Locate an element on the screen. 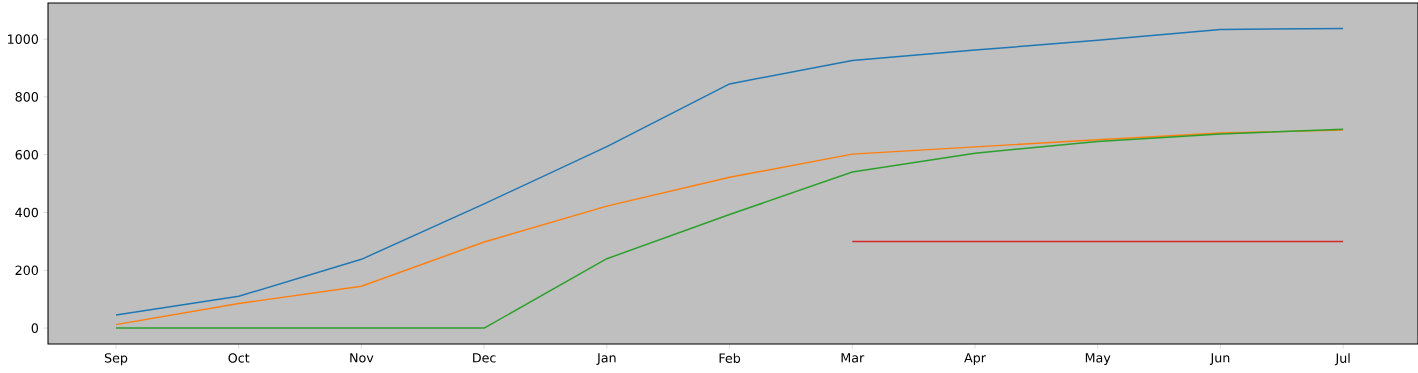 This screenshot has height=373, width=1418. x-tick-label: Apr is located at coordinates (975, 359).